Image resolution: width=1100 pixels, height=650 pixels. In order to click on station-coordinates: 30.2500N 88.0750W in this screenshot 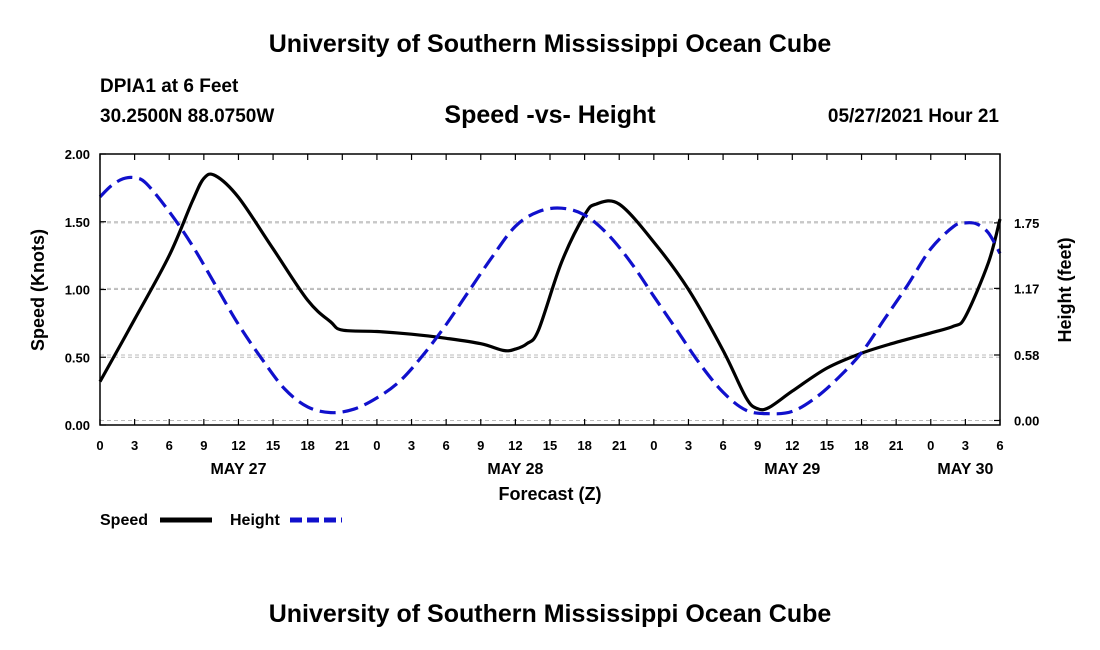, I will do `click(187, 116)`.